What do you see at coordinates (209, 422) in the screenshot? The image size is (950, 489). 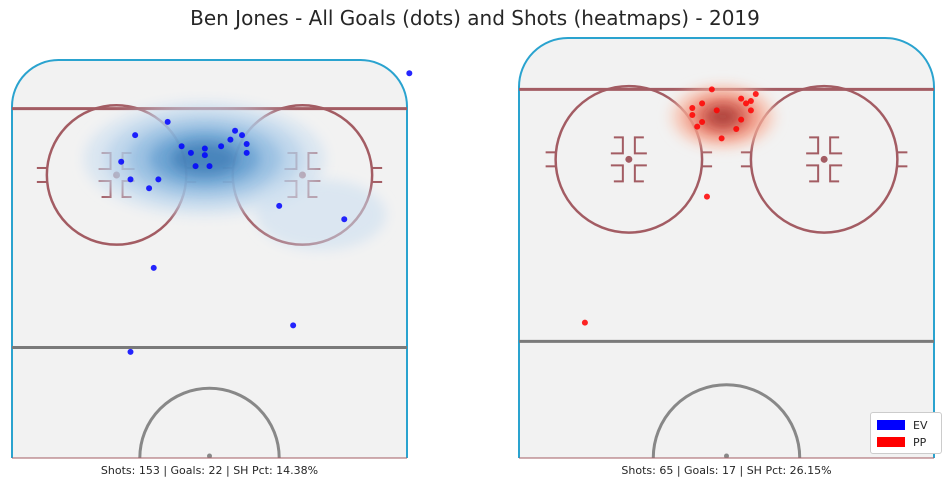 I see `center-circle-ev` at bounding box center [209, 422].